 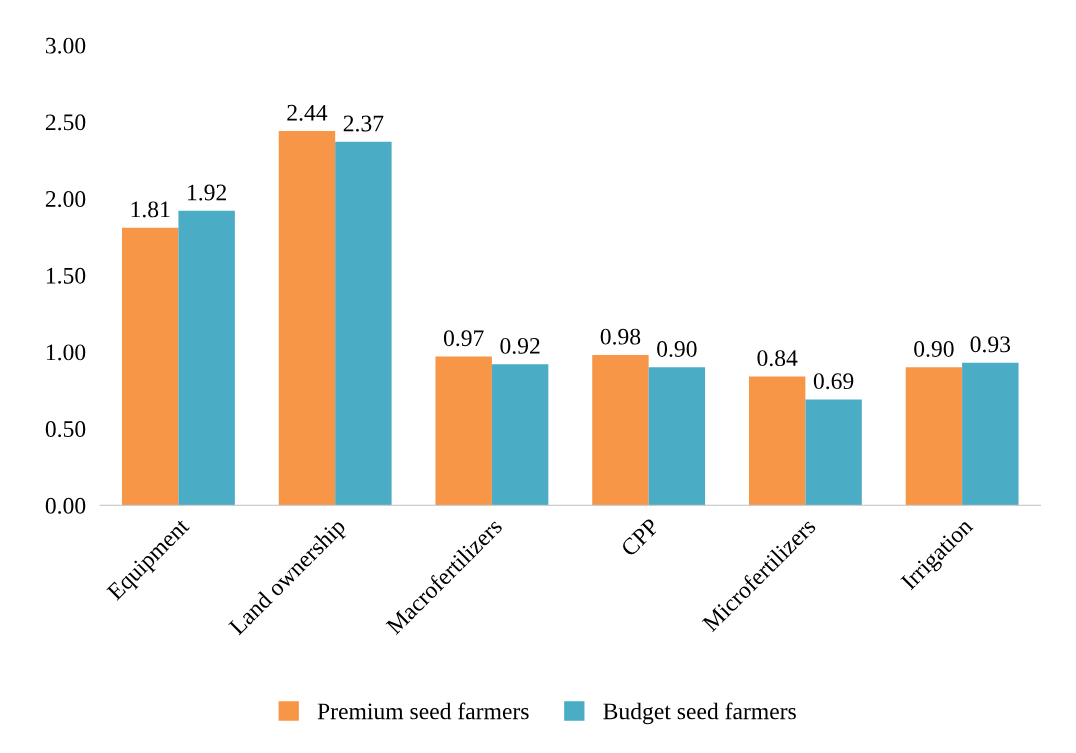 What do you see at coordinates (777, 358) in the screenshot?
I see `data-label: 0.84` at bounding box center [777, 358].